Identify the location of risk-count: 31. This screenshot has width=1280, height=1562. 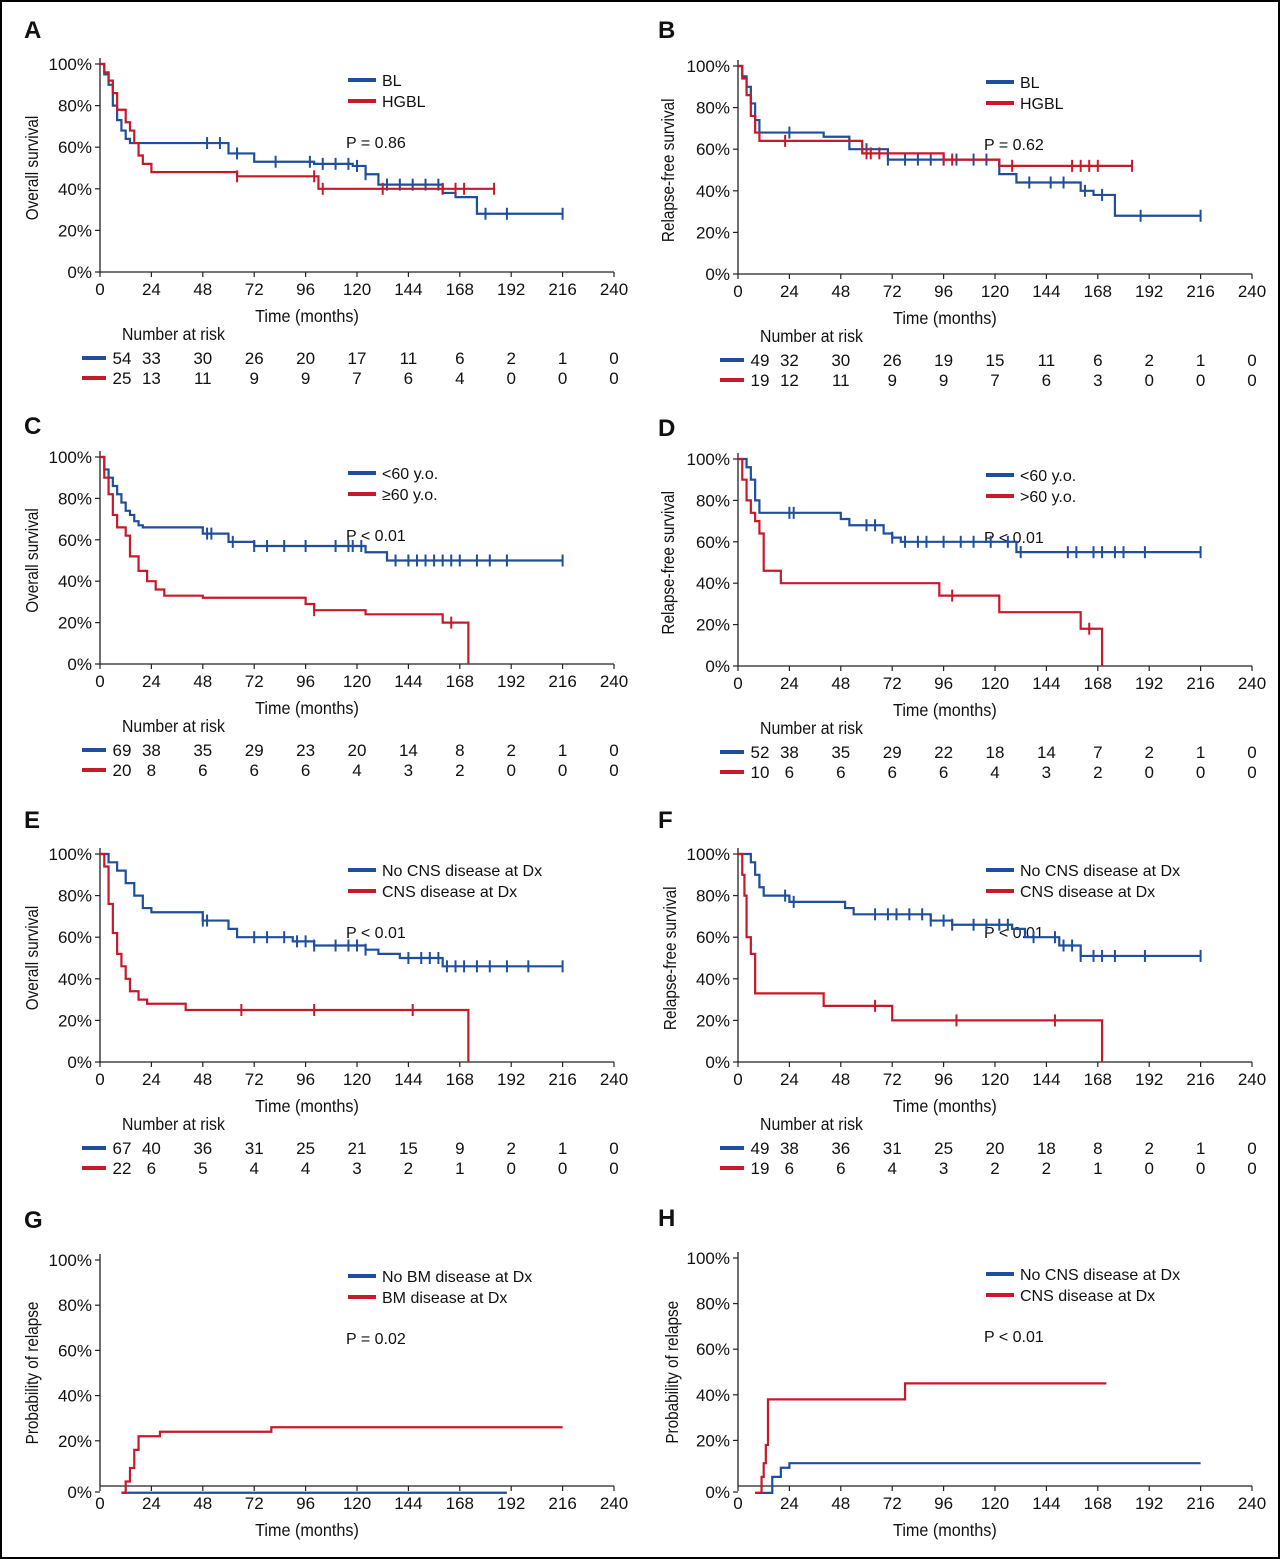
(254, 1148).